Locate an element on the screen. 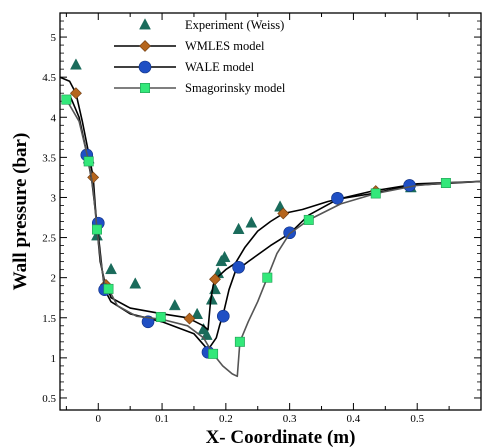  legend-entry: WMLES model is located at coordinates (189, 46).